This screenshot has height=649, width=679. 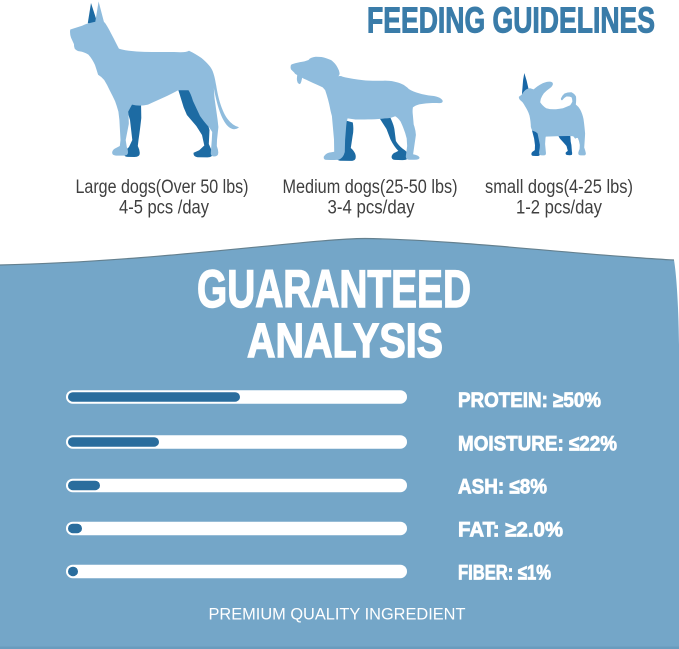 What do you see at coordinates (162, 187) in the screenshot?
I see `svg-text: Large dogs(Over 50 lbs)` at bounding box center [162, 187].